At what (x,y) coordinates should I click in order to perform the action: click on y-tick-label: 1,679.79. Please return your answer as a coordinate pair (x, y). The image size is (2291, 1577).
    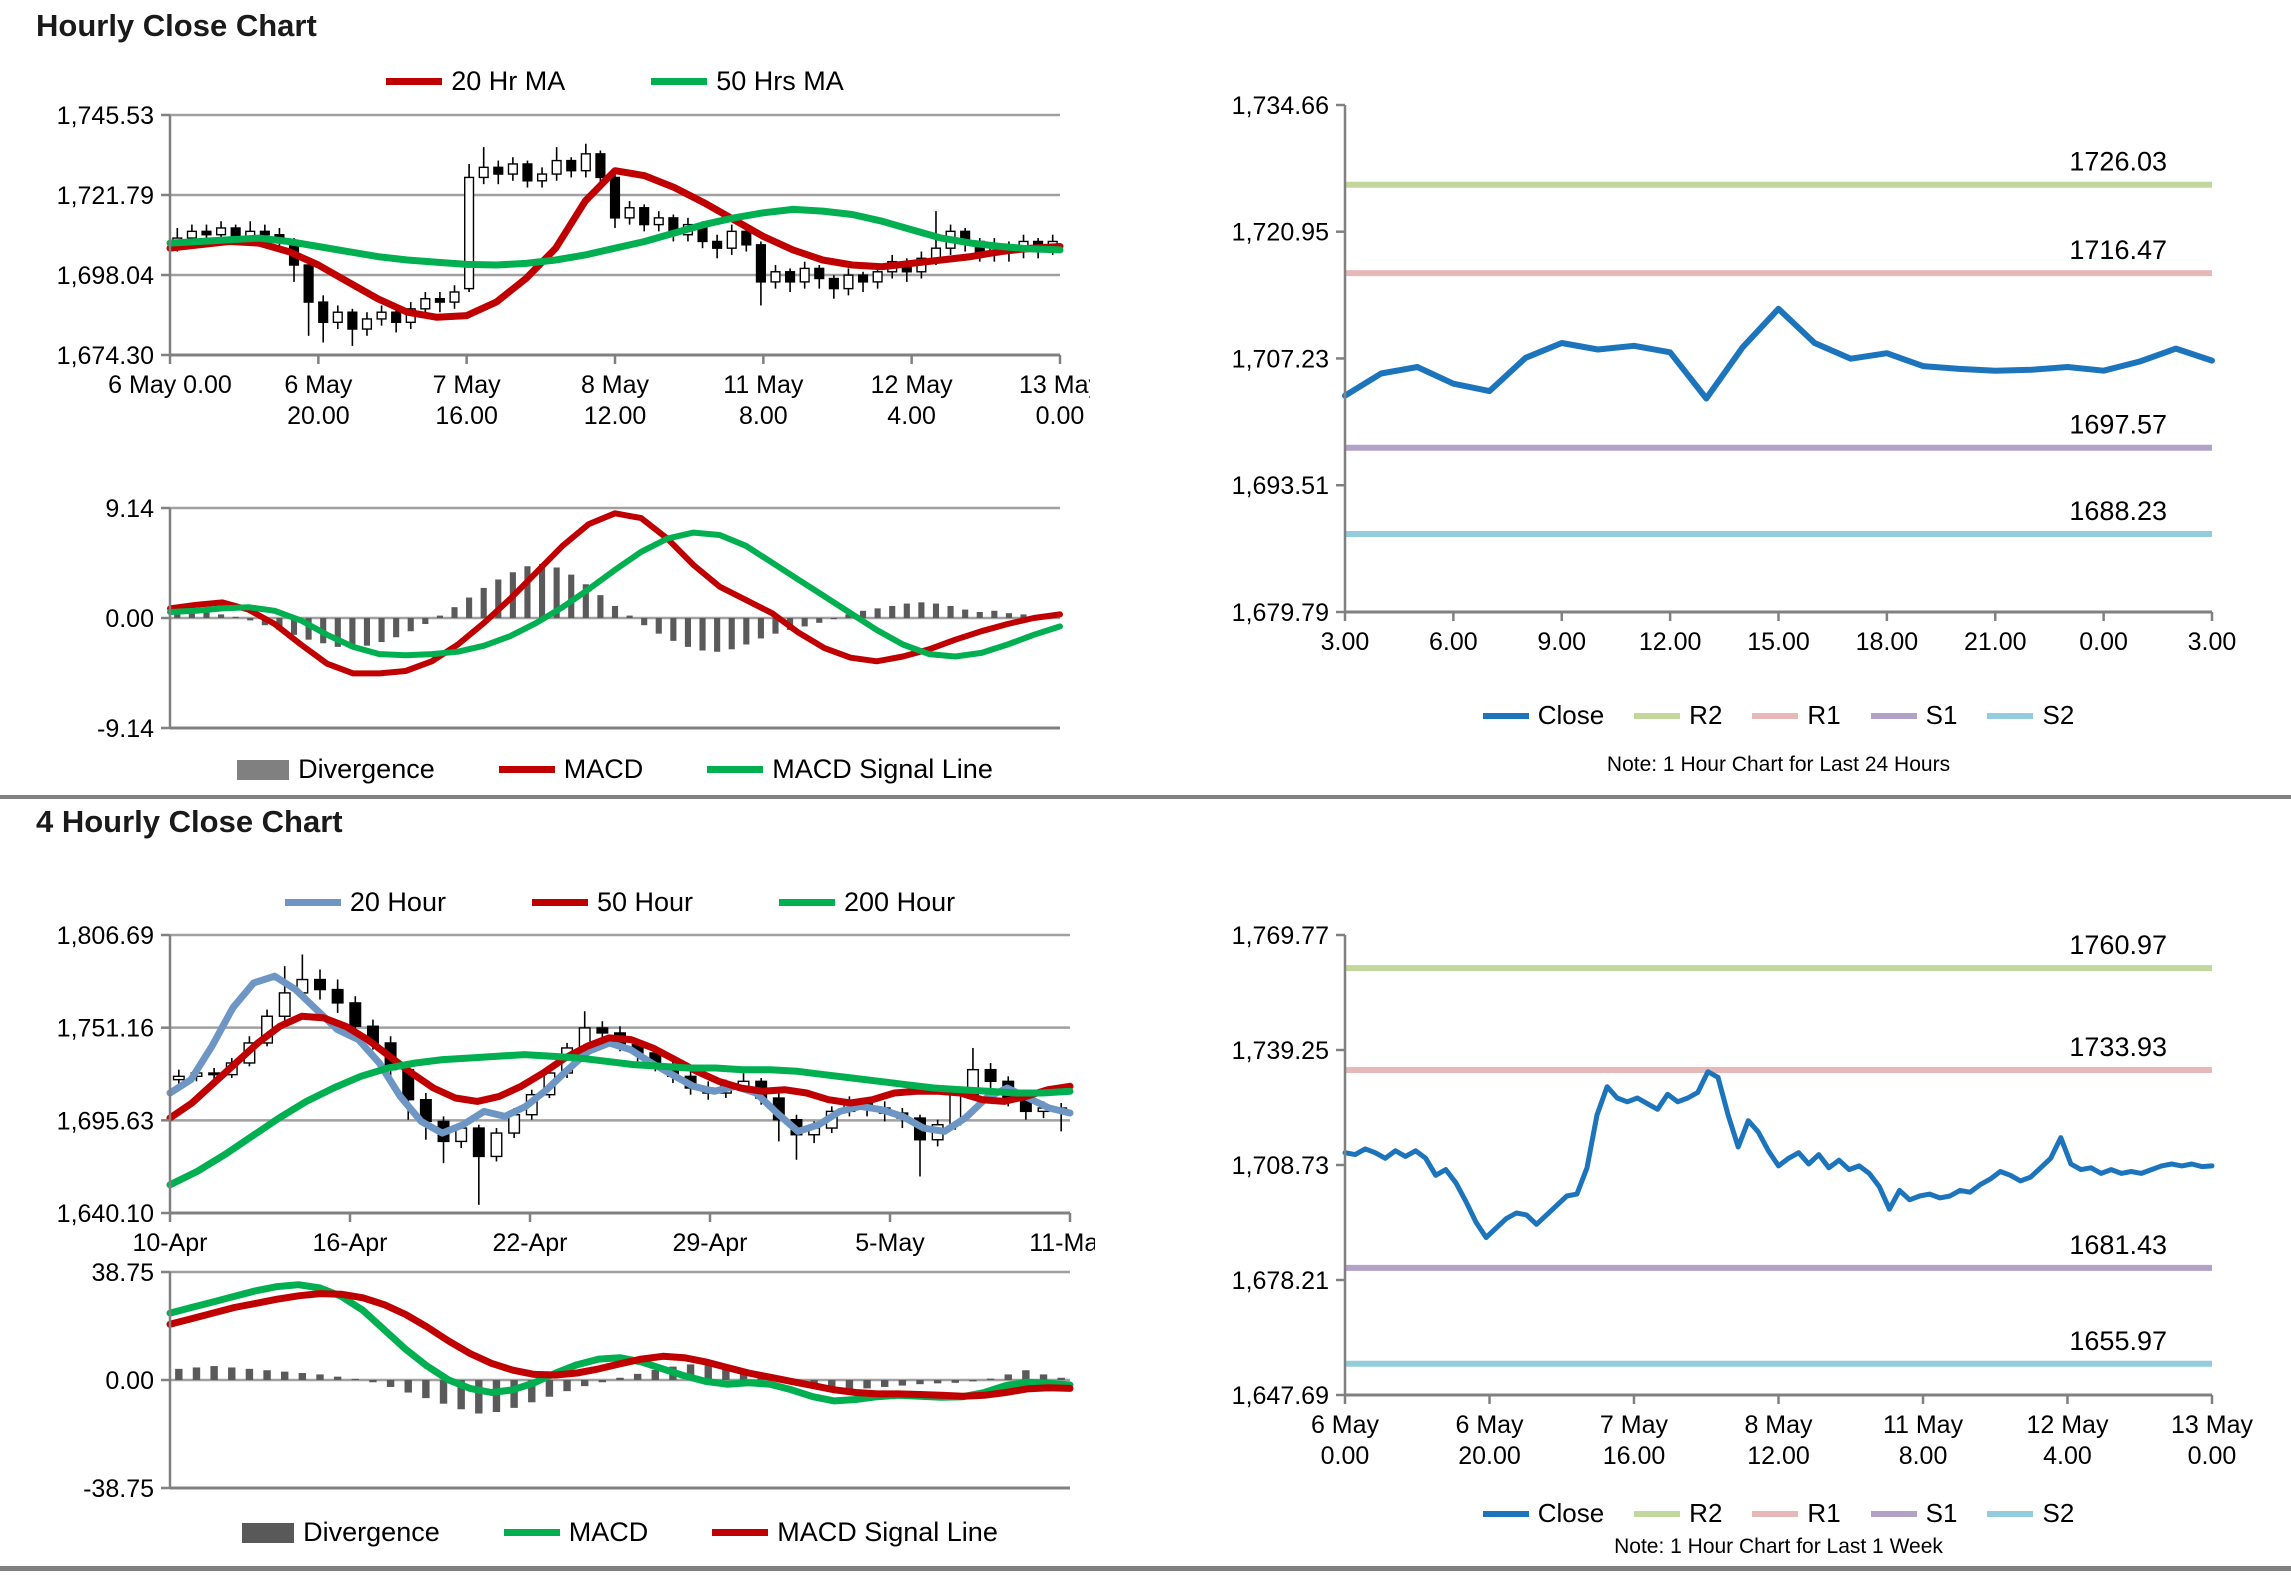
    Looking at the image, I should click on (1280, 613).